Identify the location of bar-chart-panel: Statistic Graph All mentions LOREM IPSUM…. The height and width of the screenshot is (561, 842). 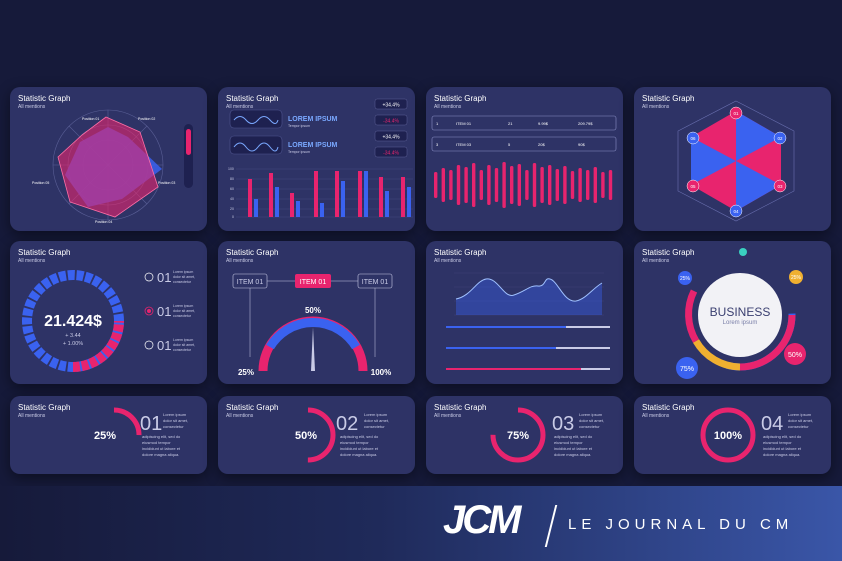
(316, 159).